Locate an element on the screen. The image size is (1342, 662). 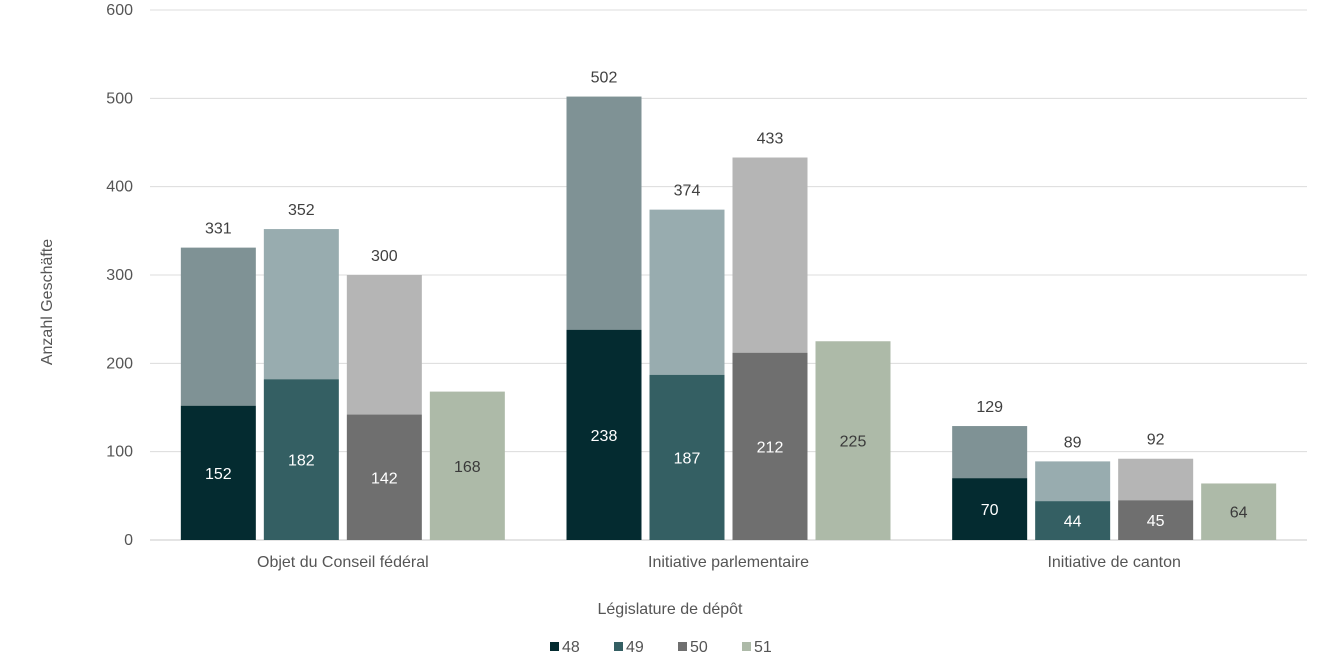
legend-label: 51 is located at coordinates (763, 647).